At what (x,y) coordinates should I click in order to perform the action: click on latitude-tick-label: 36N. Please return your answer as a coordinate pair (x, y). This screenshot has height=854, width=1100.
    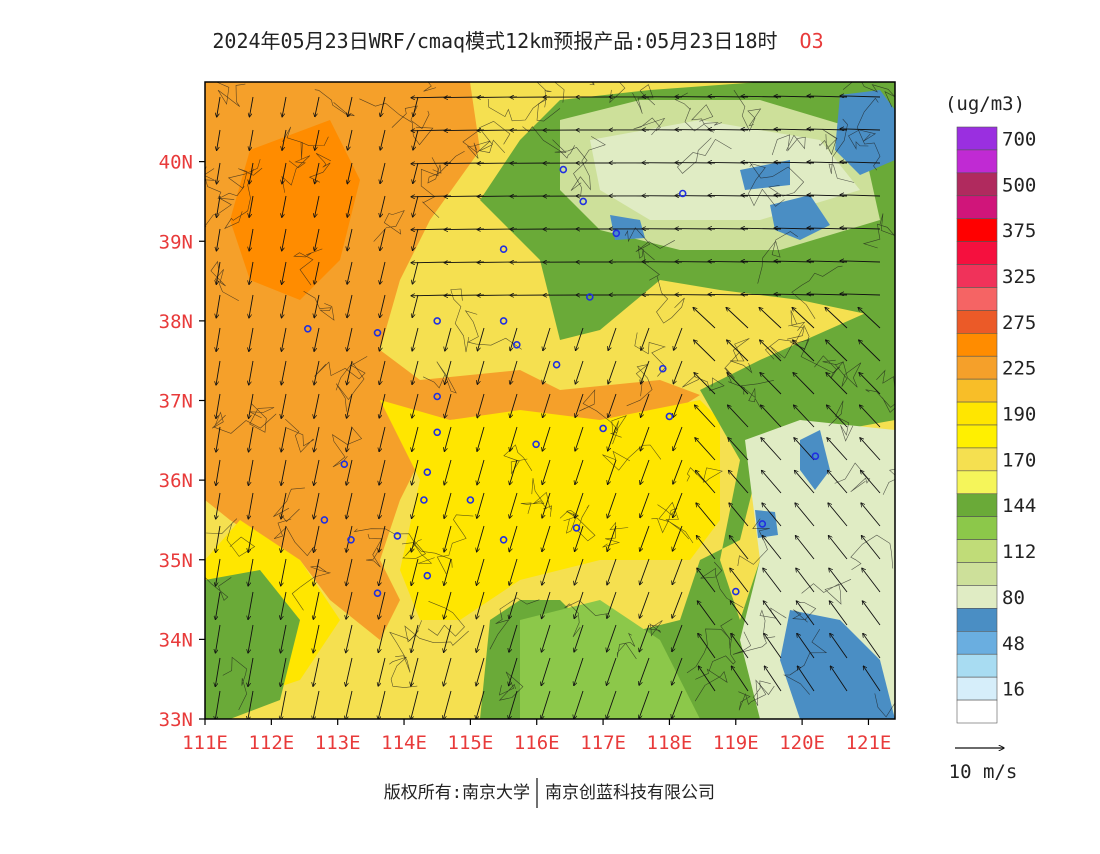
    Looking at the image, I should click on (176, 481).